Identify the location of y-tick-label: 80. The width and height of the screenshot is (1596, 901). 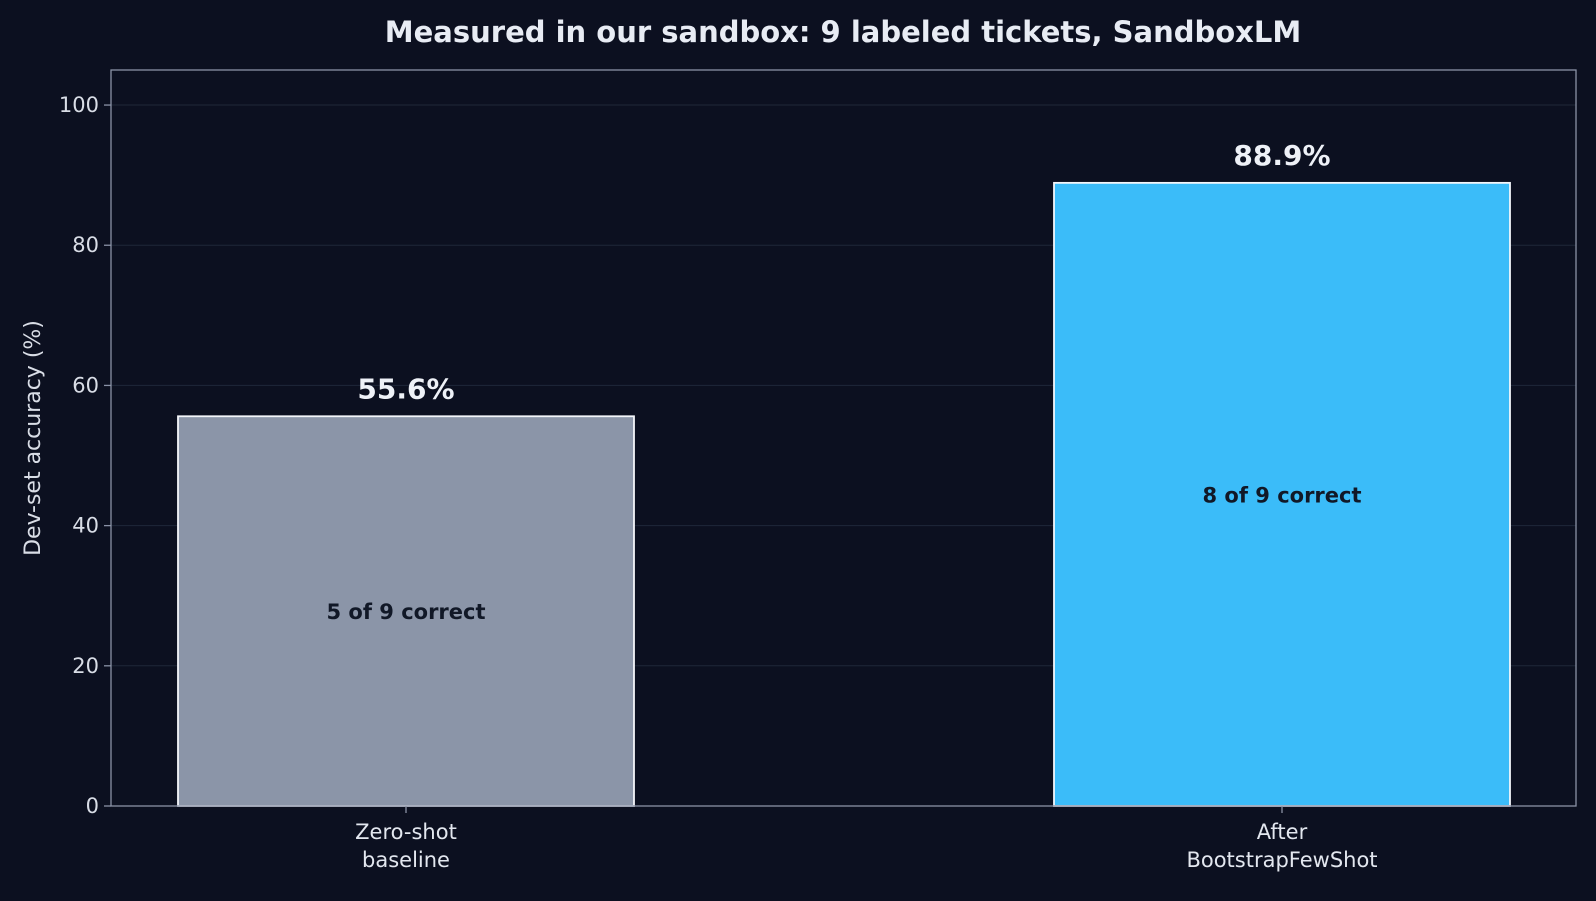
(85, 245).